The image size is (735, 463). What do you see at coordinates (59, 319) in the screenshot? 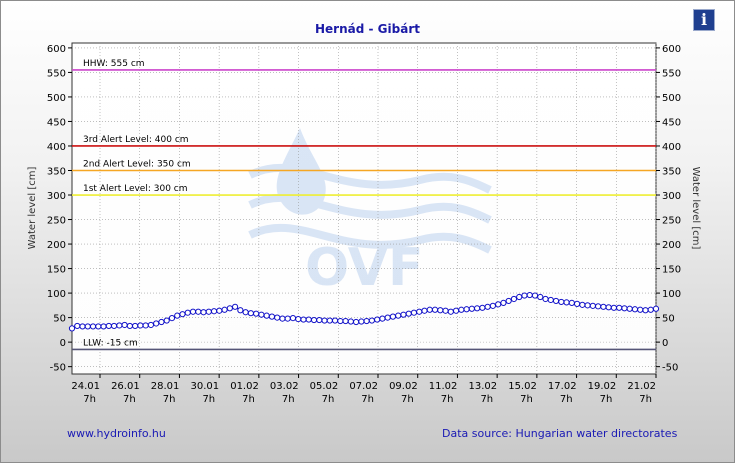
I see `y-tick-label-left: 50` at bounding box center [59, 319].